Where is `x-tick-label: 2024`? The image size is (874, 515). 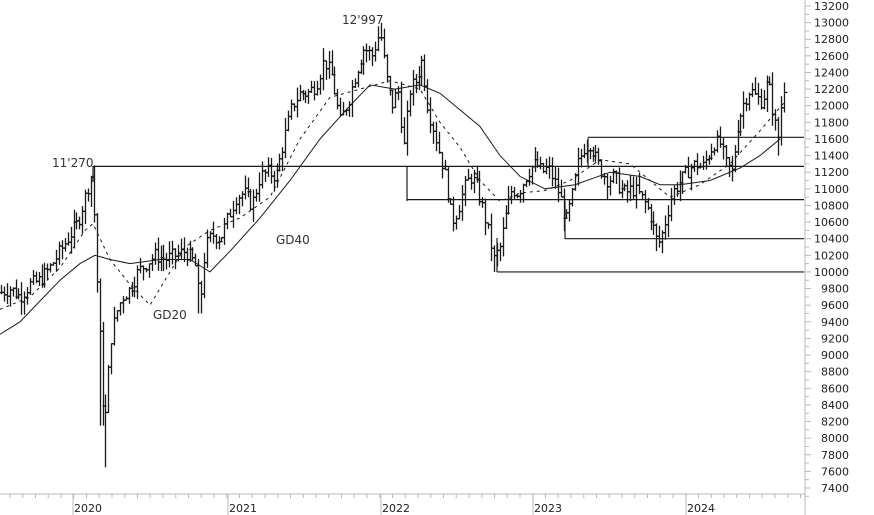 x-tick-label: 2024 is located at coordinates (701, 508).